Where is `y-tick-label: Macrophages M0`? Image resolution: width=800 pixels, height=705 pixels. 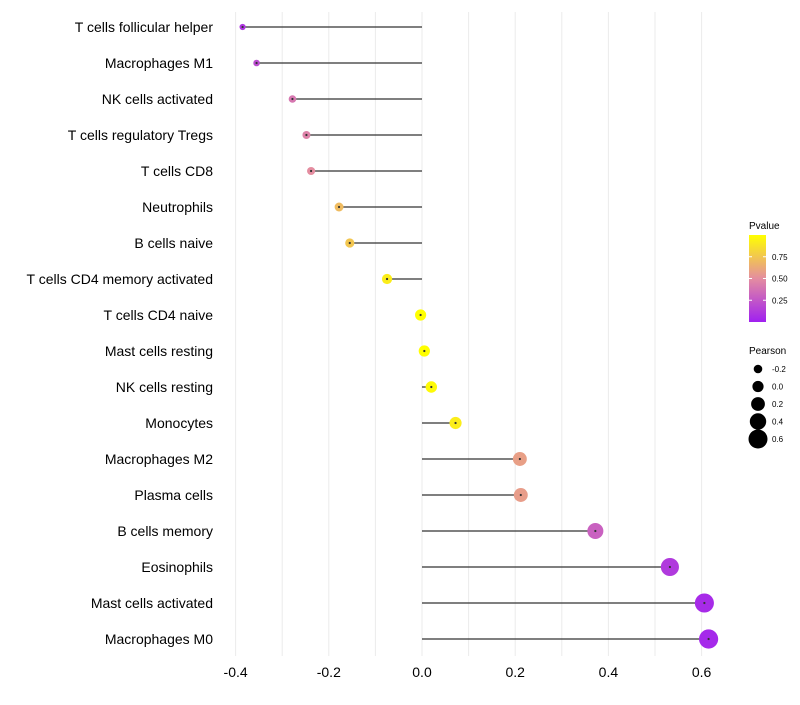
y-tick-label: Macrophages M0 is located at coordinates (159, 639).